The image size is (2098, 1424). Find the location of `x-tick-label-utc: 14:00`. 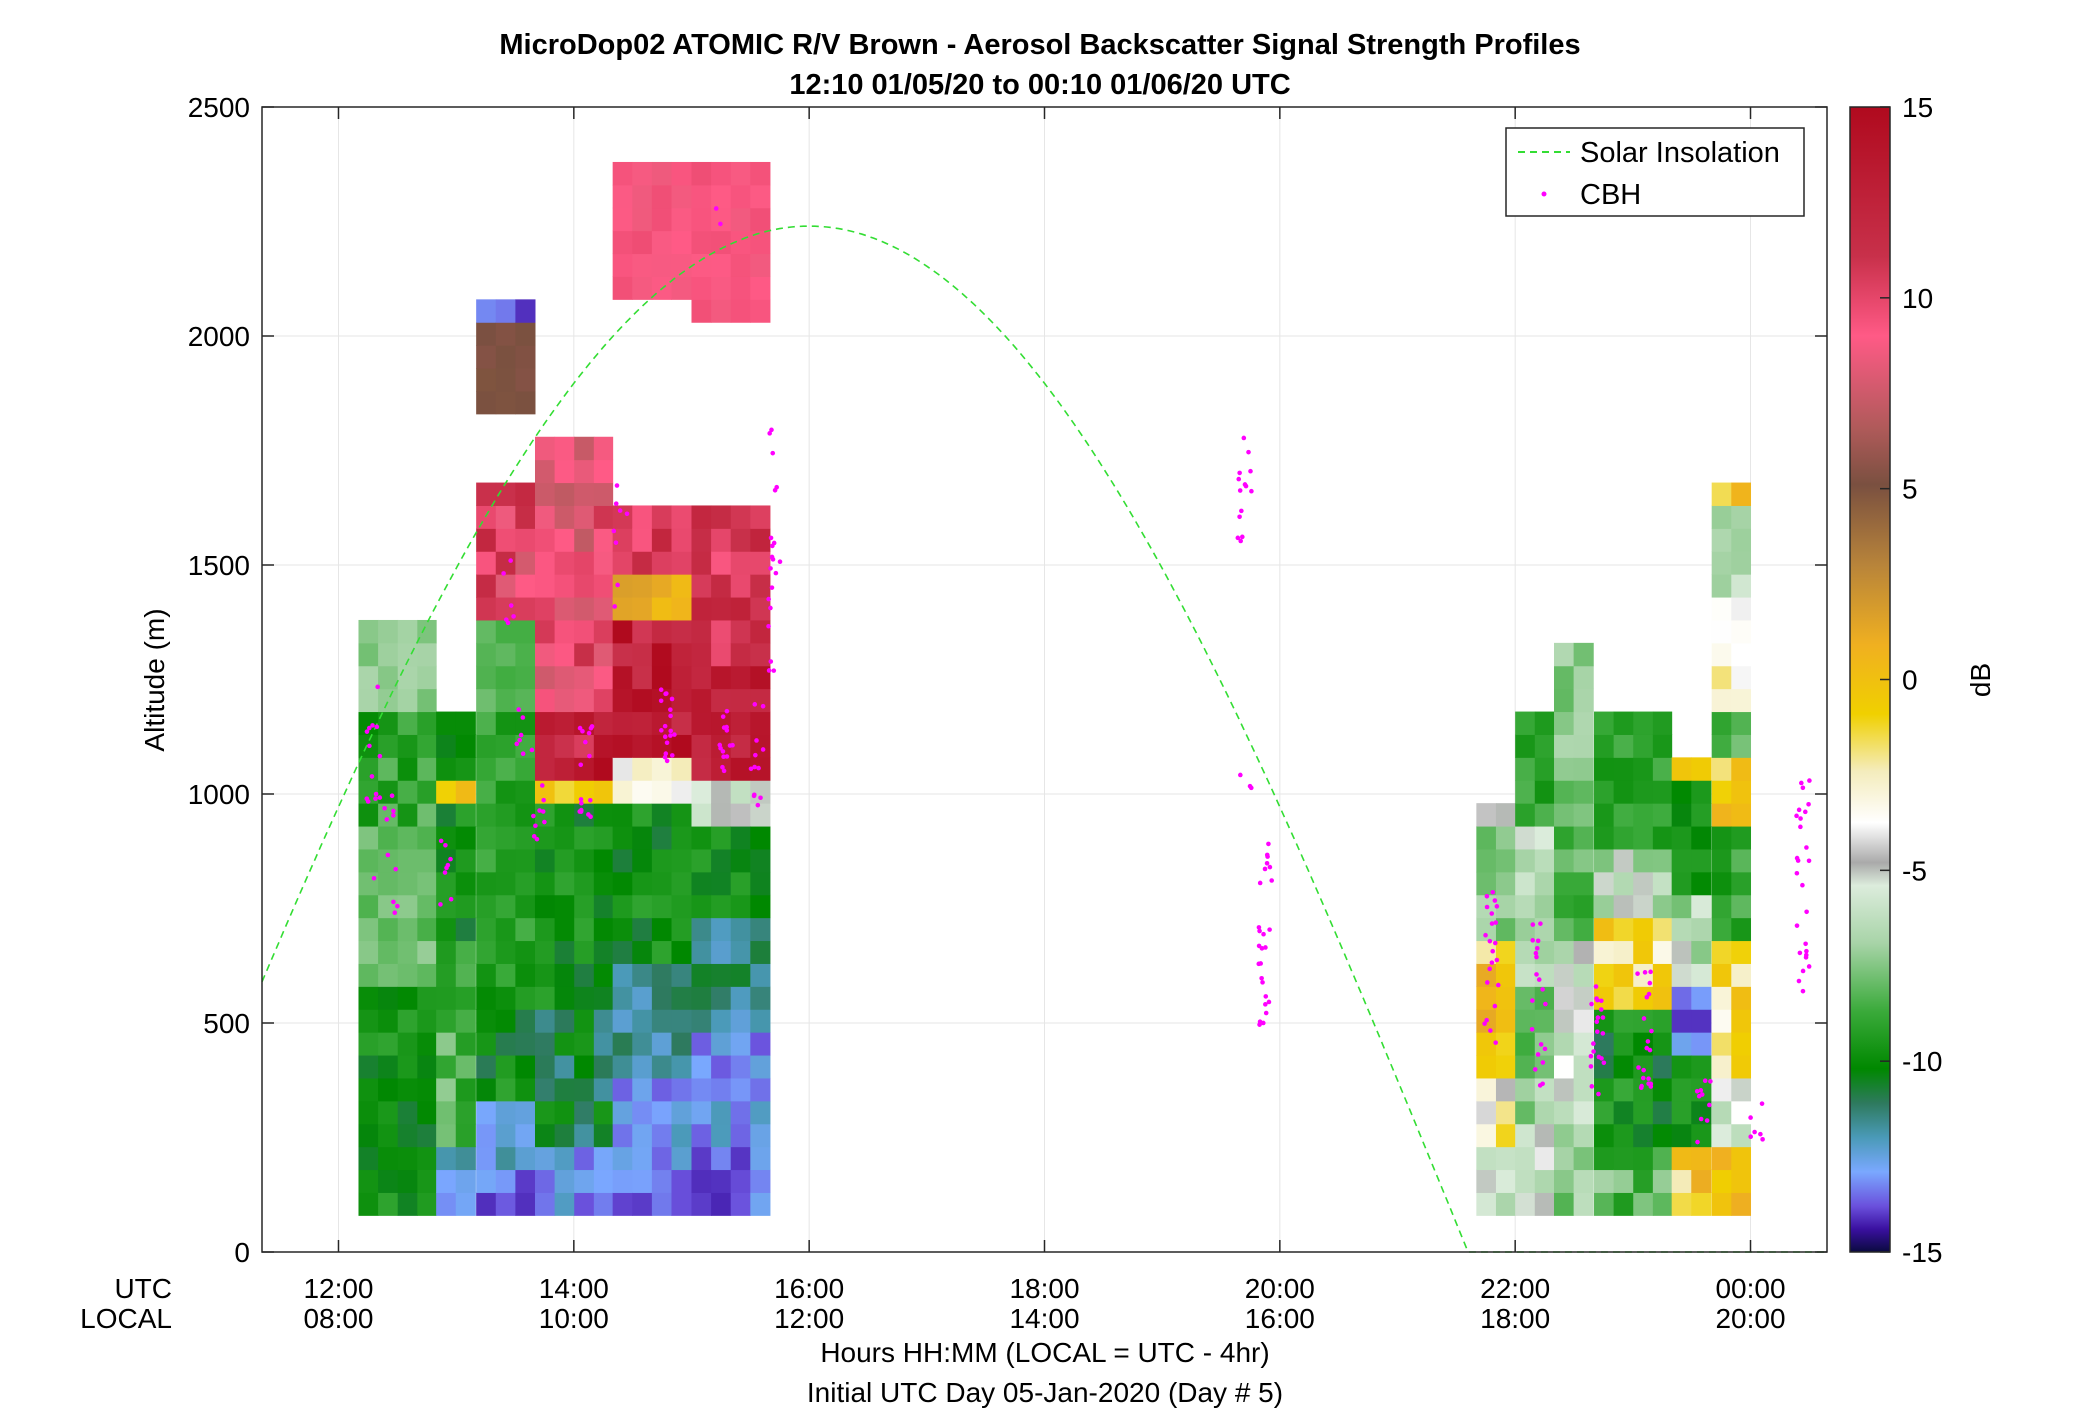

x-tick-label-utc: 14:00 is located at coordinates (574, 1288).